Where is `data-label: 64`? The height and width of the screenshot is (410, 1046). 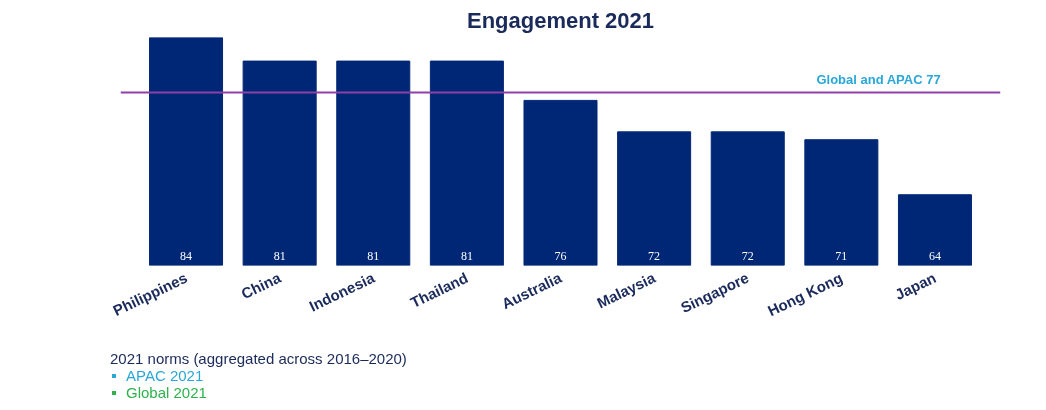
data-label: 64 is located at coordinates (934, 255).